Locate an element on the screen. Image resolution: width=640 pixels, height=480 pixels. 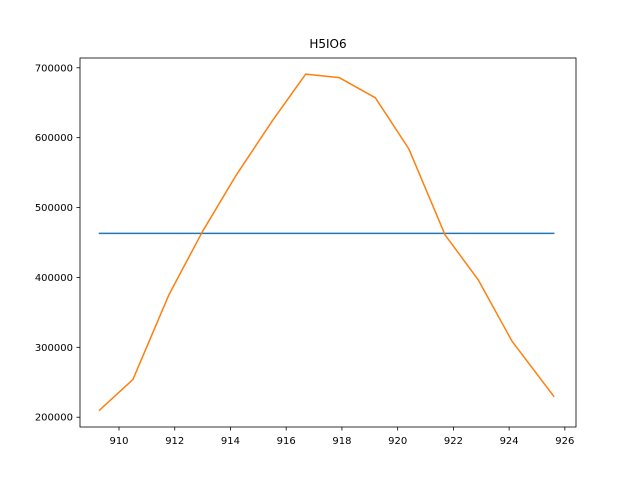
x-tick-label: 914 is located at coordinates (230, 441).